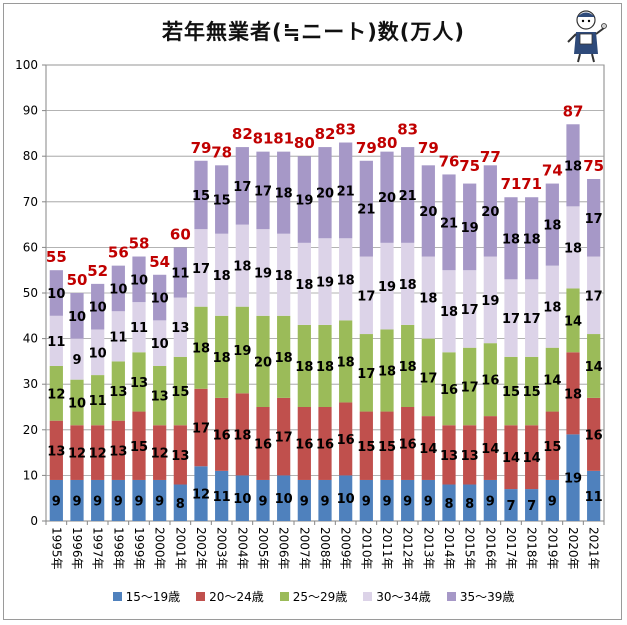 This screenshot has width=627, height=625. I want to click on x-tick-label: 2019年, so click(552, 548).